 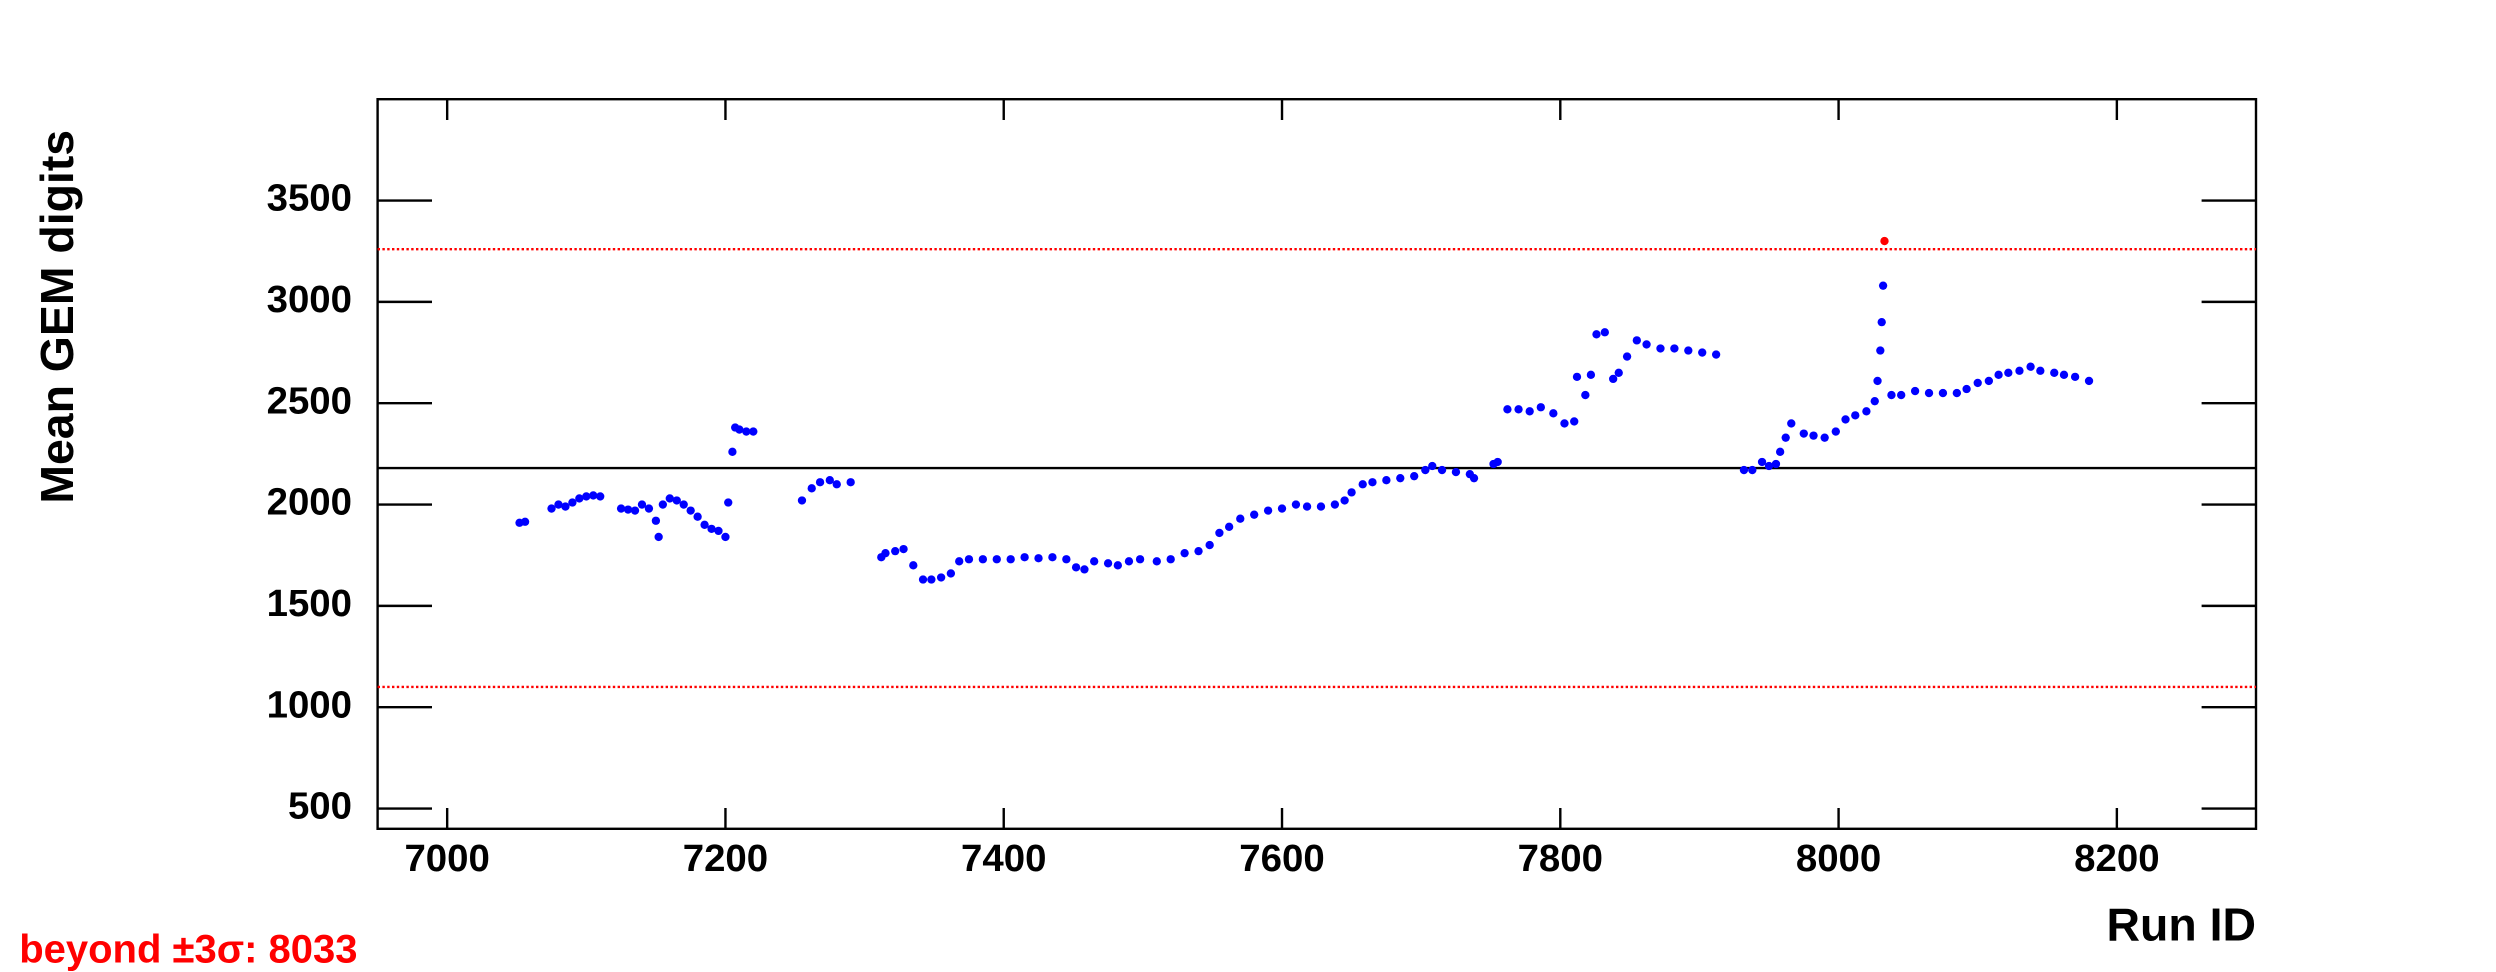 I want to click on y-tick-label: 1500, so click(x=309, y=603).